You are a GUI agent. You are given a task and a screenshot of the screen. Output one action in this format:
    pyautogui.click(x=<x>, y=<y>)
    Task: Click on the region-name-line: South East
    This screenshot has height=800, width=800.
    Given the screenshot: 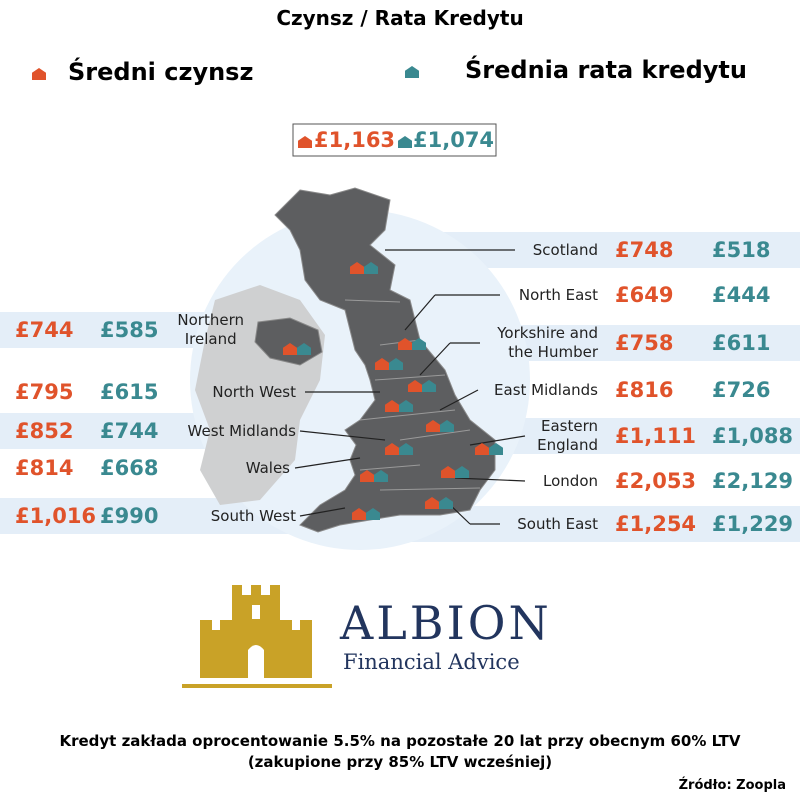 What is the action you would take?
    pyautogui.click(x=557, y=523)
    